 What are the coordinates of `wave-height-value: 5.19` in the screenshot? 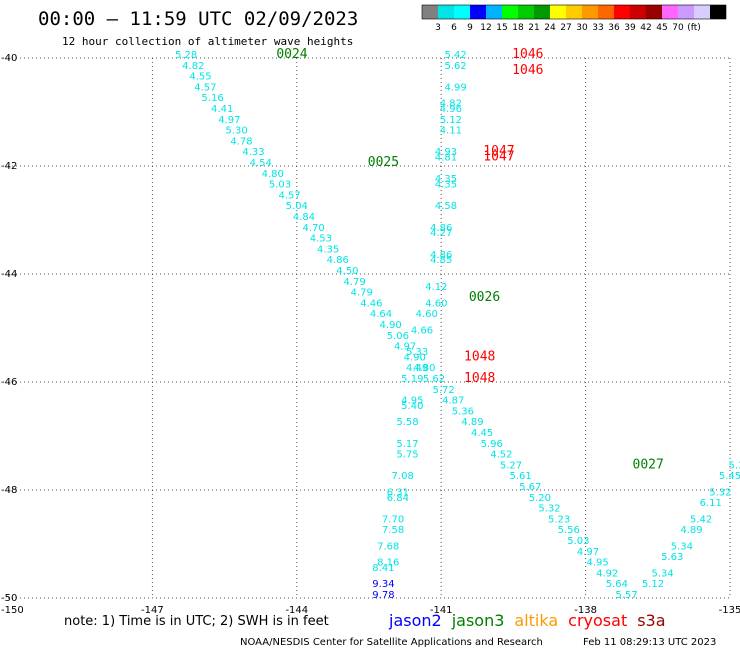 It's located at (412, 379).